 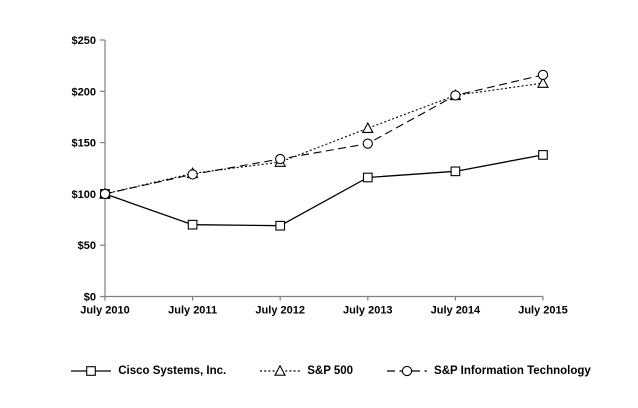 What do you see at coordinates (84, 195) in the screenshot?
I see `y-axis-tick-label: $100` at bounding box center [84, 195].